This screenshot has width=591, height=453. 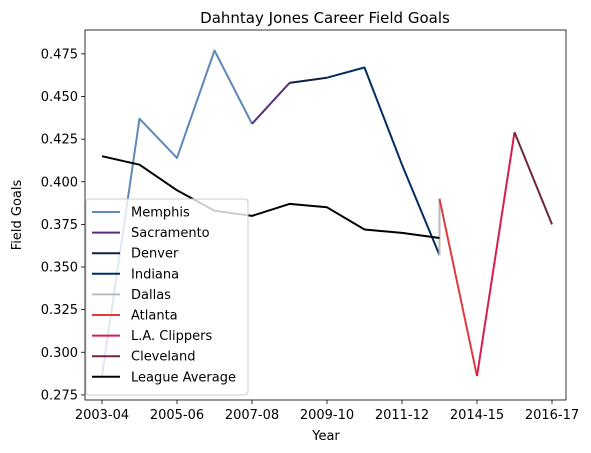 What do you see at coordinates (59, 395) in the screenshot?
I see `y-tick-label: 0.275` at bounding box center [59, 395].